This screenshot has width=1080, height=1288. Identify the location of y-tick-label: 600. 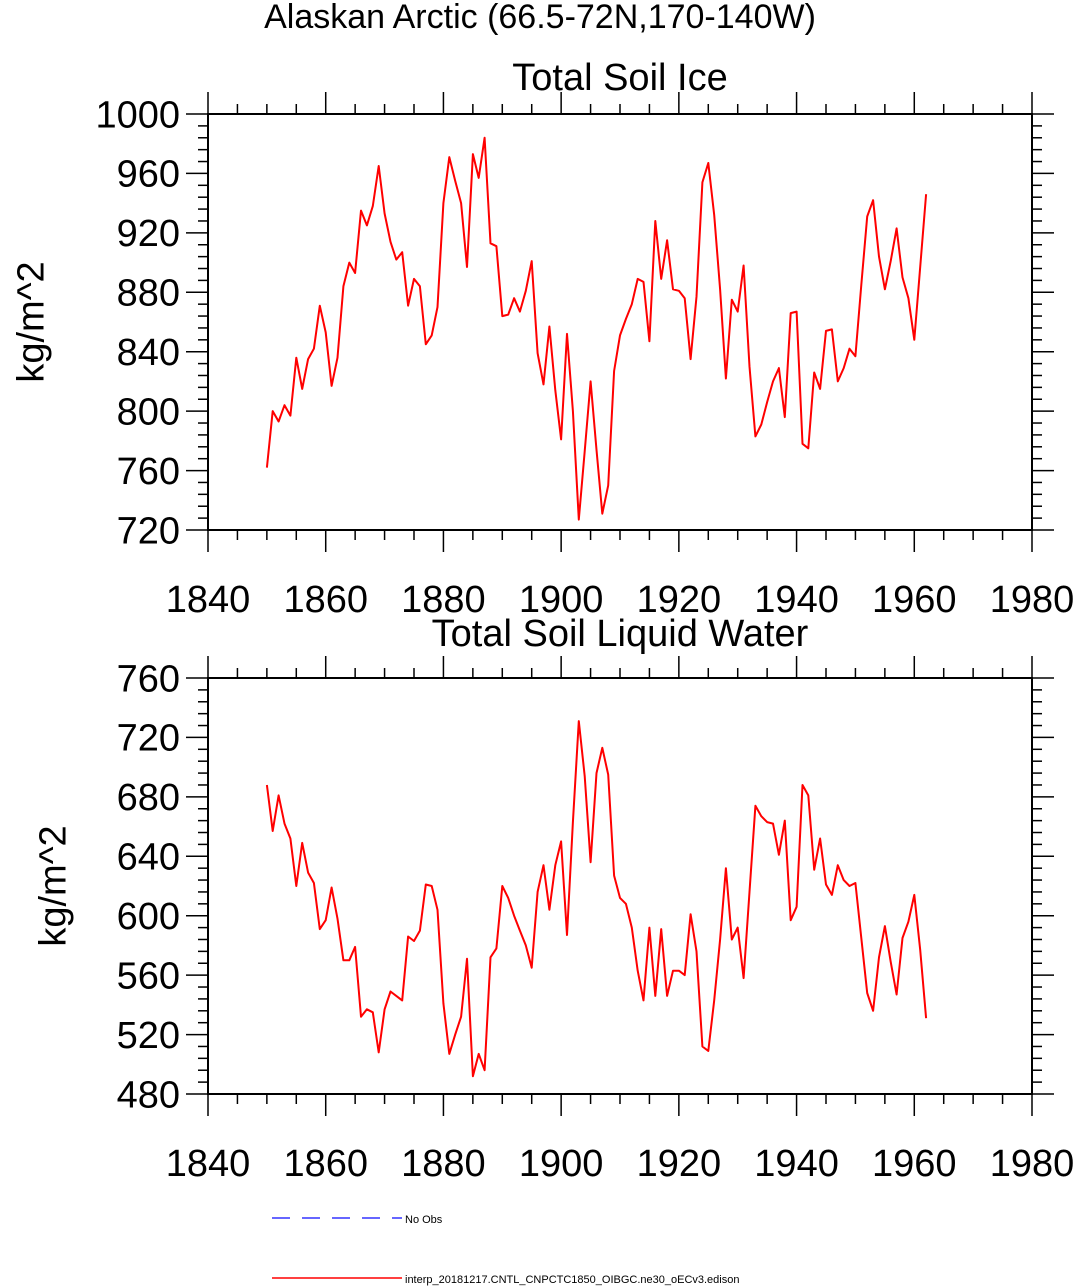
(148, 917).